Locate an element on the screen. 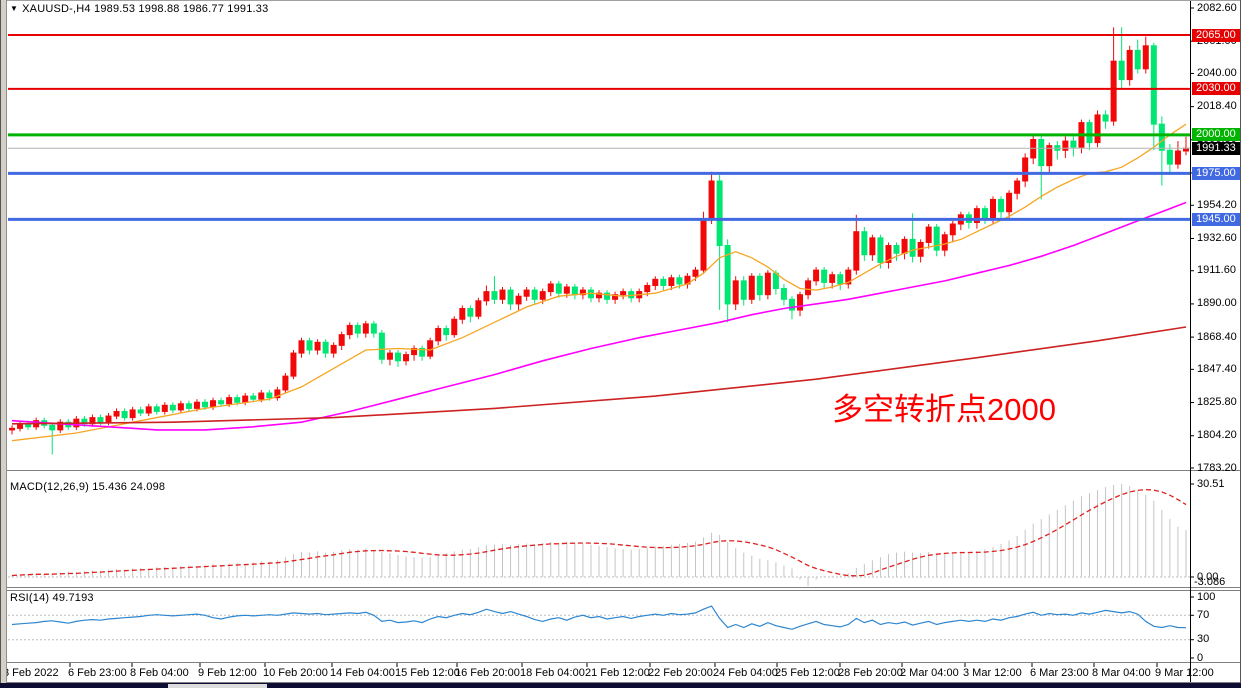 The width and height of the screenshot is (1241, 688). price-line-label: 1945.00 is located at coordinates (1216, 219).